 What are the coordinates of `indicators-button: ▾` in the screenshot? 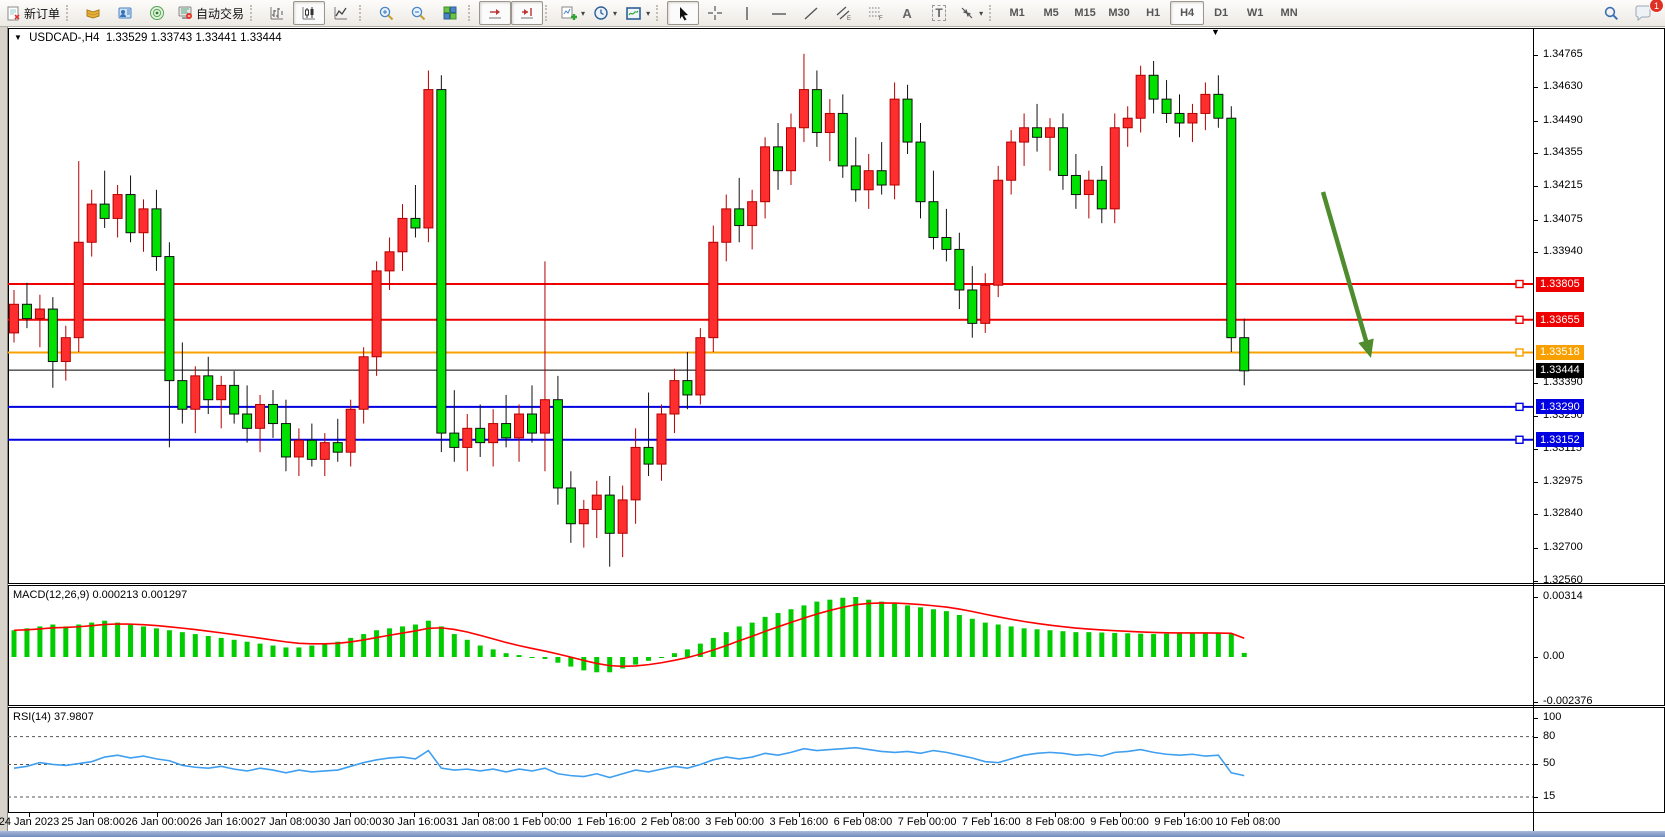 It's located at (572, 13).